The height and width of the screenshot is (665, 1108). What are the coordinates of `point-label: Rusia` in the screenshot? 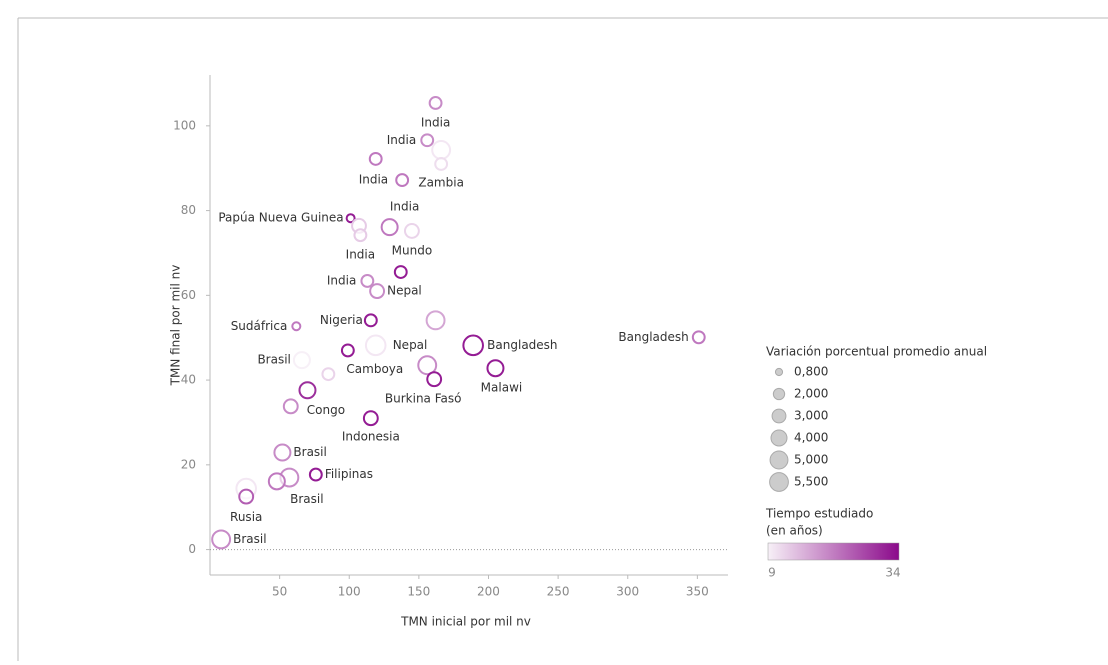 It's located at (246, 517).